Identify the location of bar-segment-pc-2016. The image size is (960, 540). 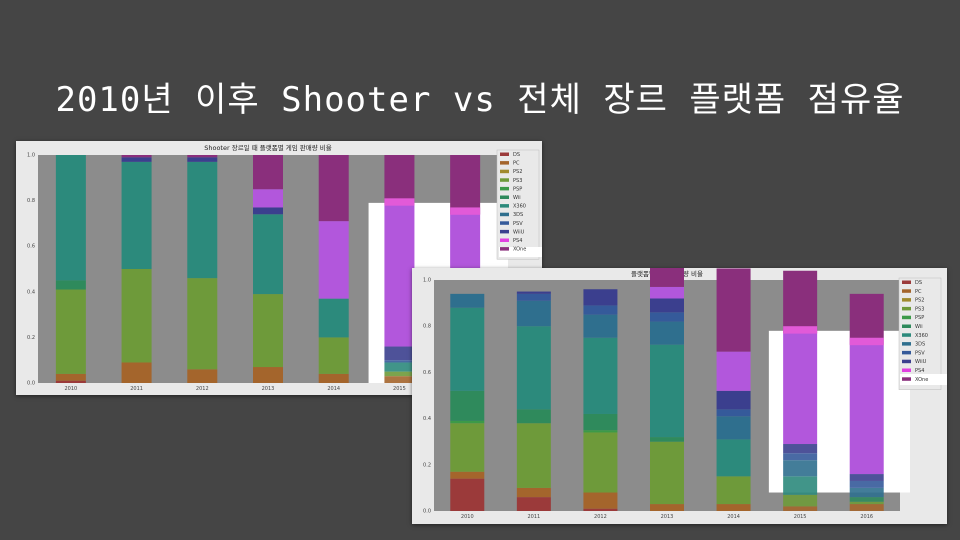
(866, 507).